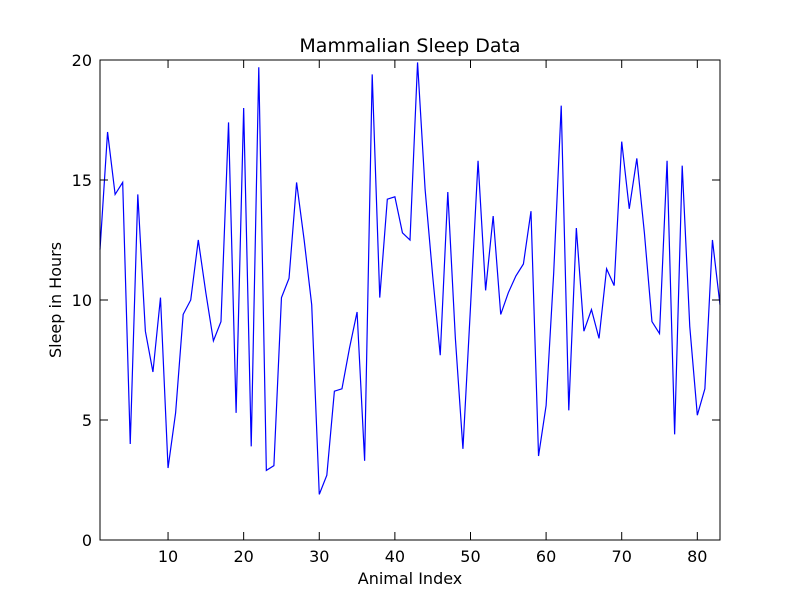 The height and width of the screenshot is (600, 800). Describe the element at coordinates (87, 540) in the screenshot. I see `y-tick-label: 0` at that location.